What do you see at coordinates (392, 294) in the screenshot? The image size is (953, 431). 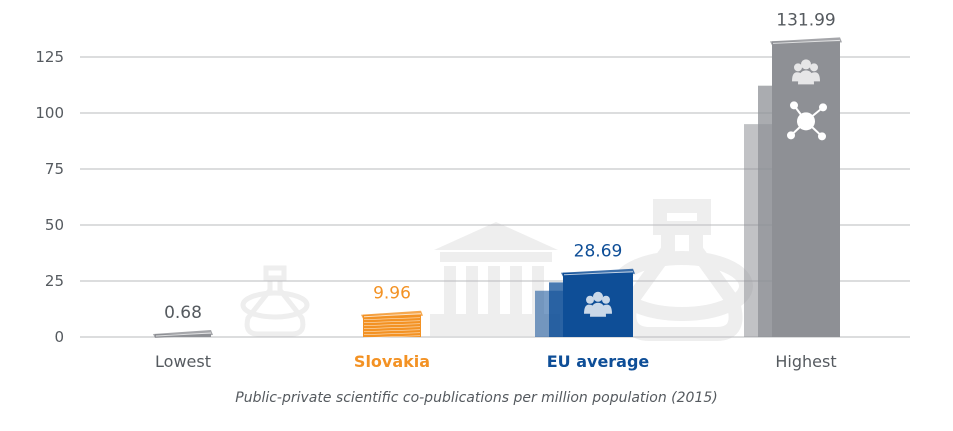 I see `value-label: 9.96` at bounding box center [392, 294].